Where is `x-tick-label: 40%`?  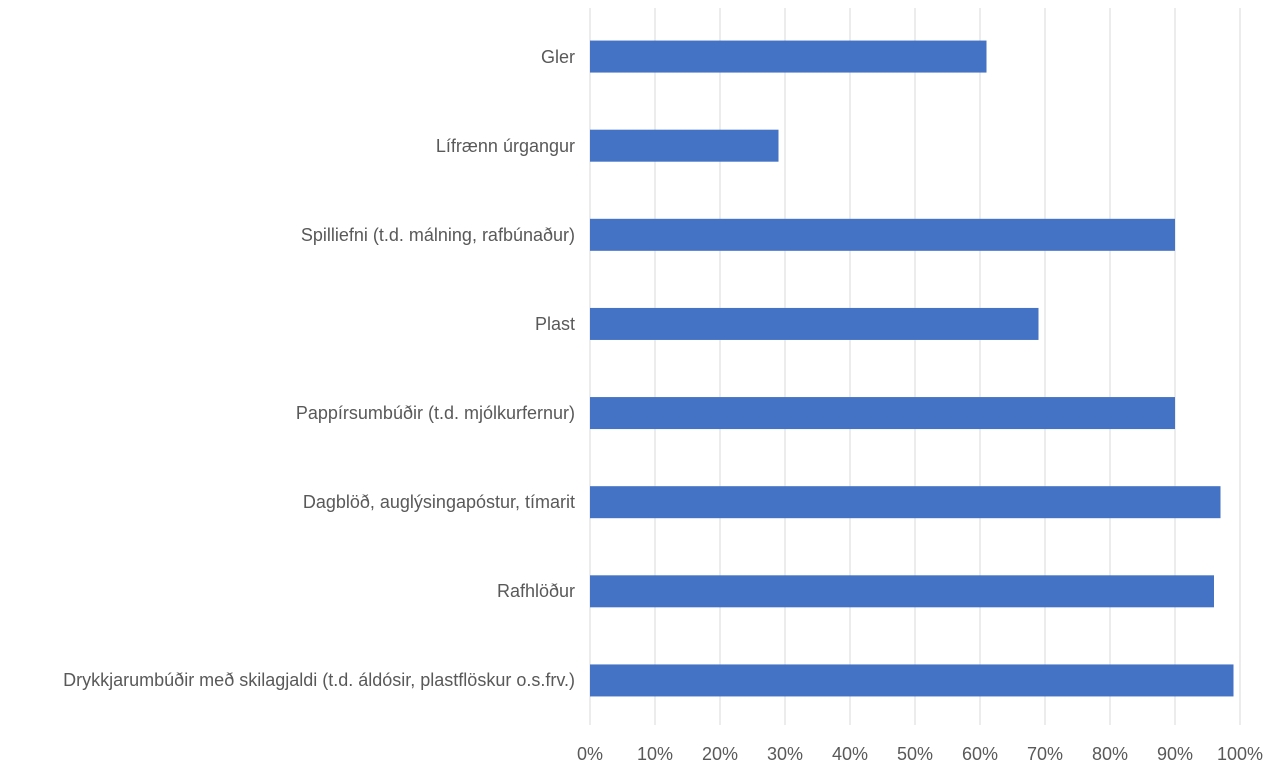 x-tick-label: 40% is located at coordinates (850, 754).